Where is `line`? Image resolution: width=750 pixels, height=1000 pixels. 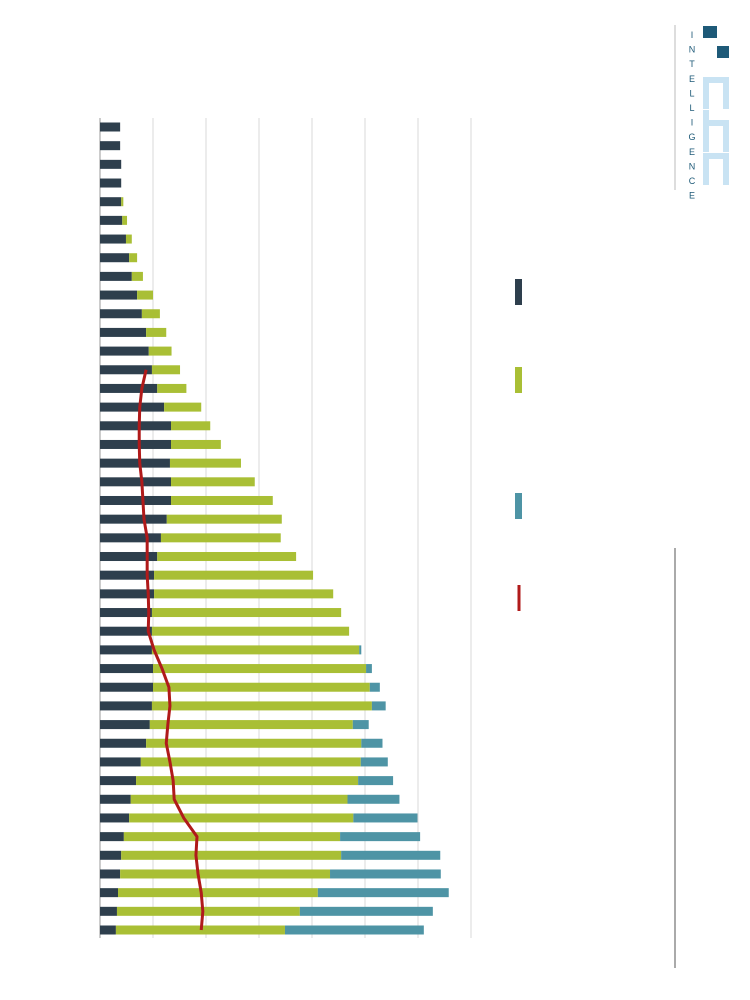
line is located at coordinates (171, 650).